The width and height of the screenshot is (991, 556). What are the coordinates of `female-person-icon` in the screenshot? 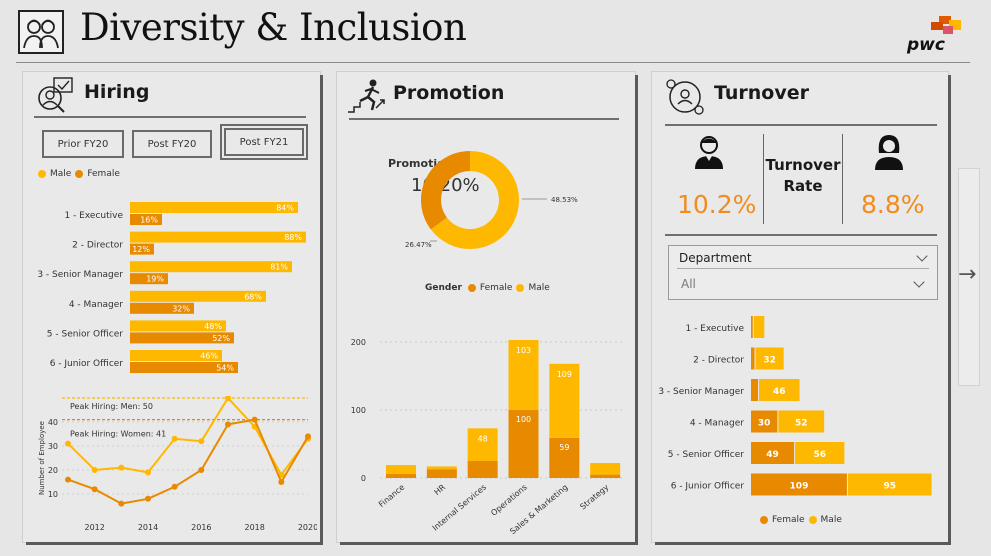 It's located at (889, 154).